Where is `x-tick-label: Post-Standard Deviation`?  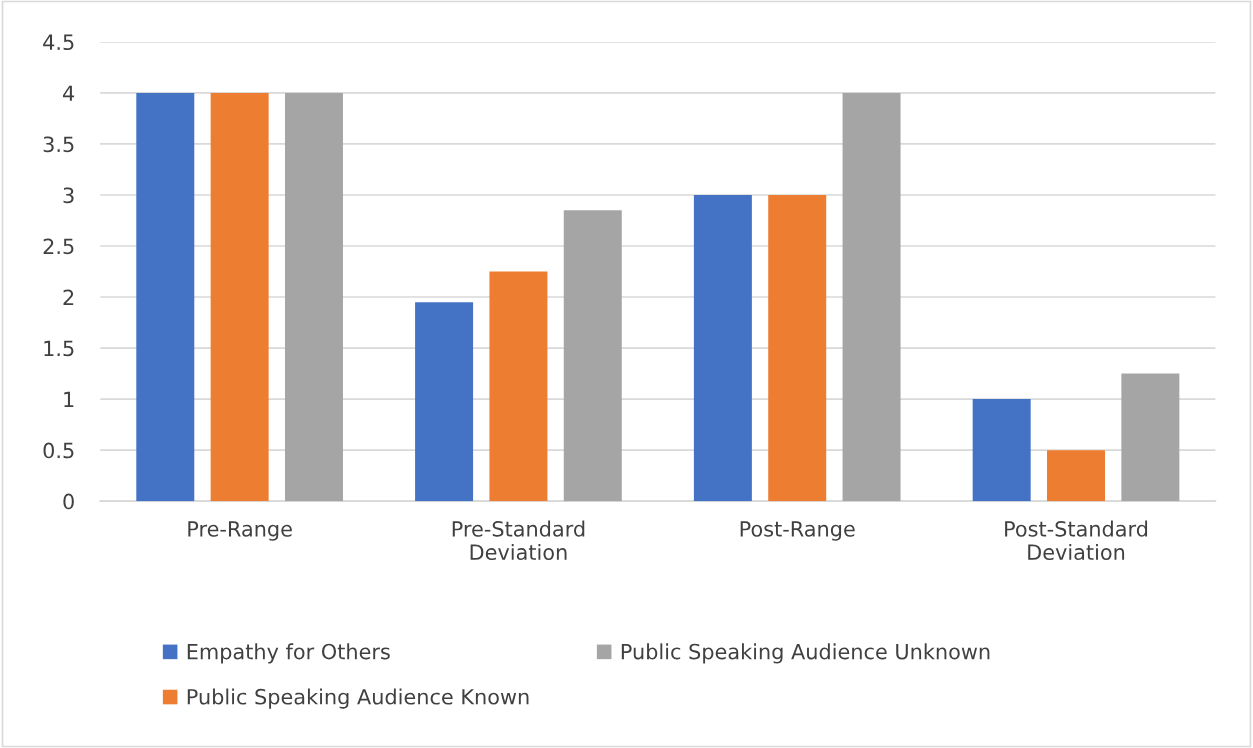
x-tick-label: Post-Standard Deviation is located at coordinates (1076, 540).